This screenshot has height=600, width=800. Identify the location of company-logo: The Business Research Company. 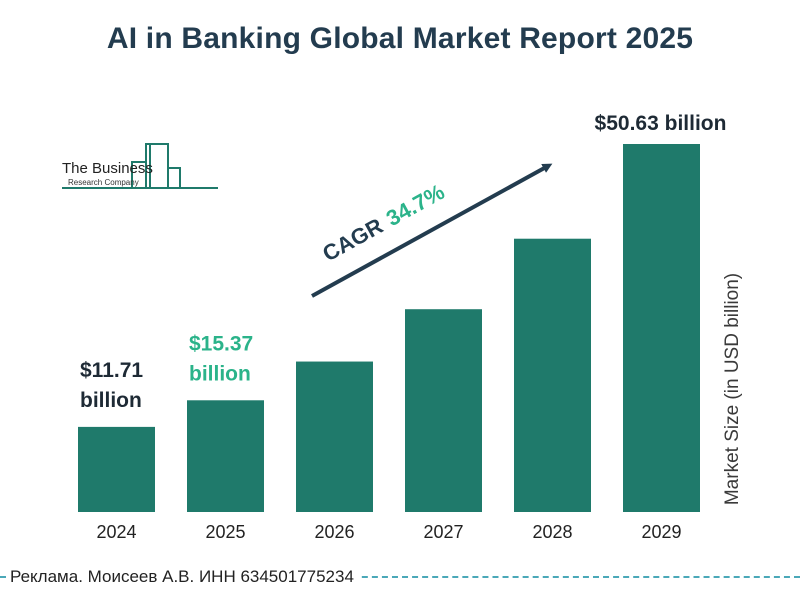
(142, 166).